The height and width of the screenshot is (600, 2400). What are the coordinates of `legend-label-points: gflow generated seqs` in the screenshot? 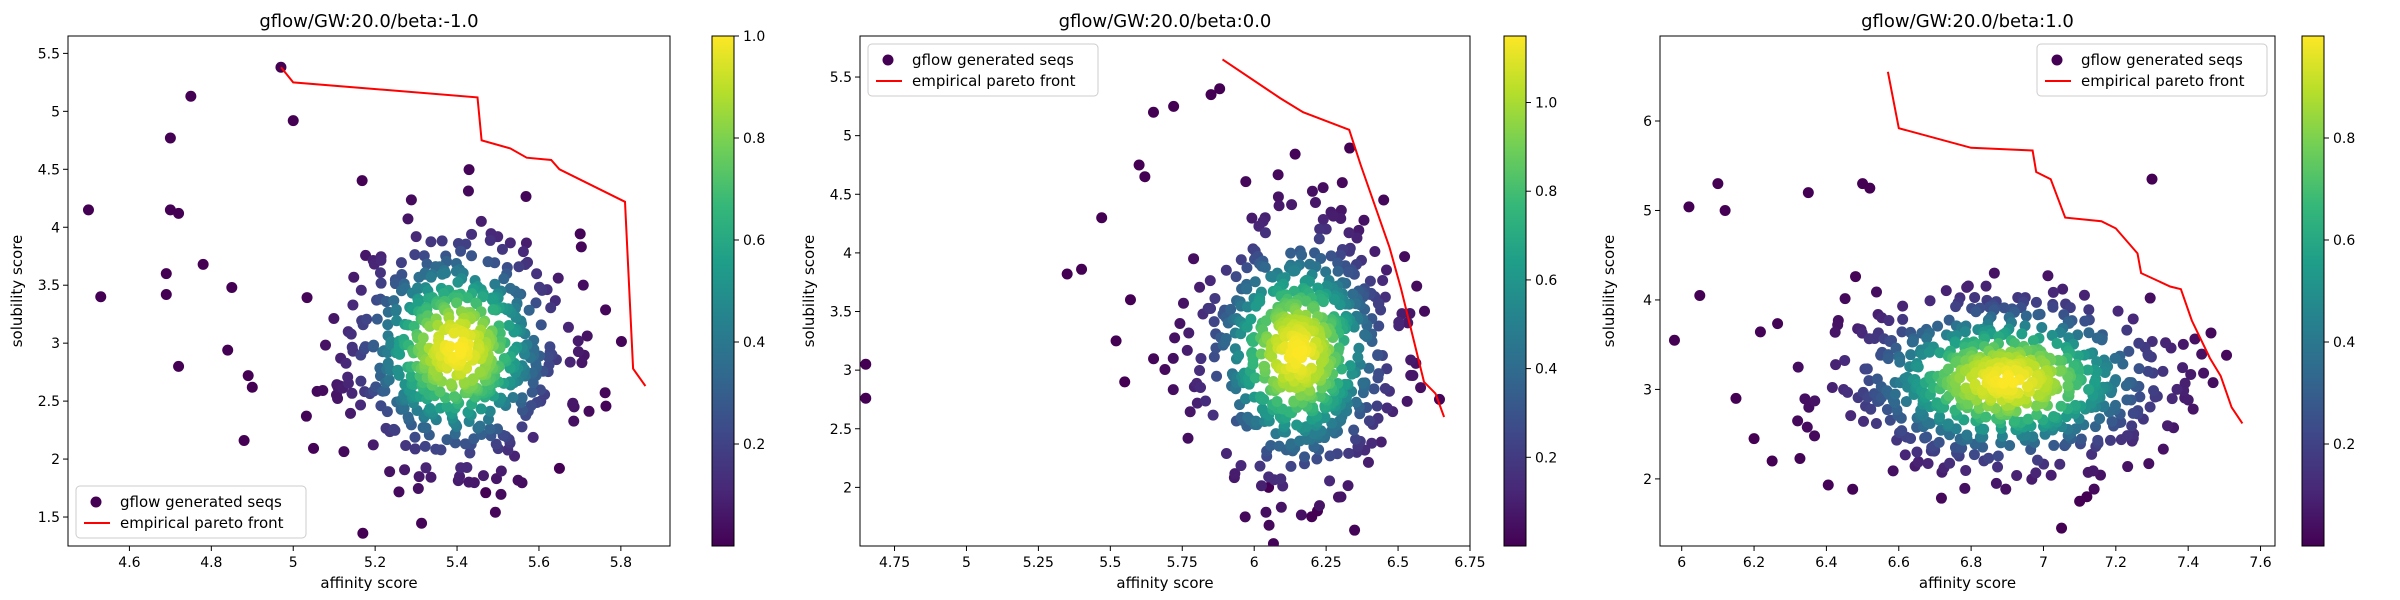 It's located at (201, 502).